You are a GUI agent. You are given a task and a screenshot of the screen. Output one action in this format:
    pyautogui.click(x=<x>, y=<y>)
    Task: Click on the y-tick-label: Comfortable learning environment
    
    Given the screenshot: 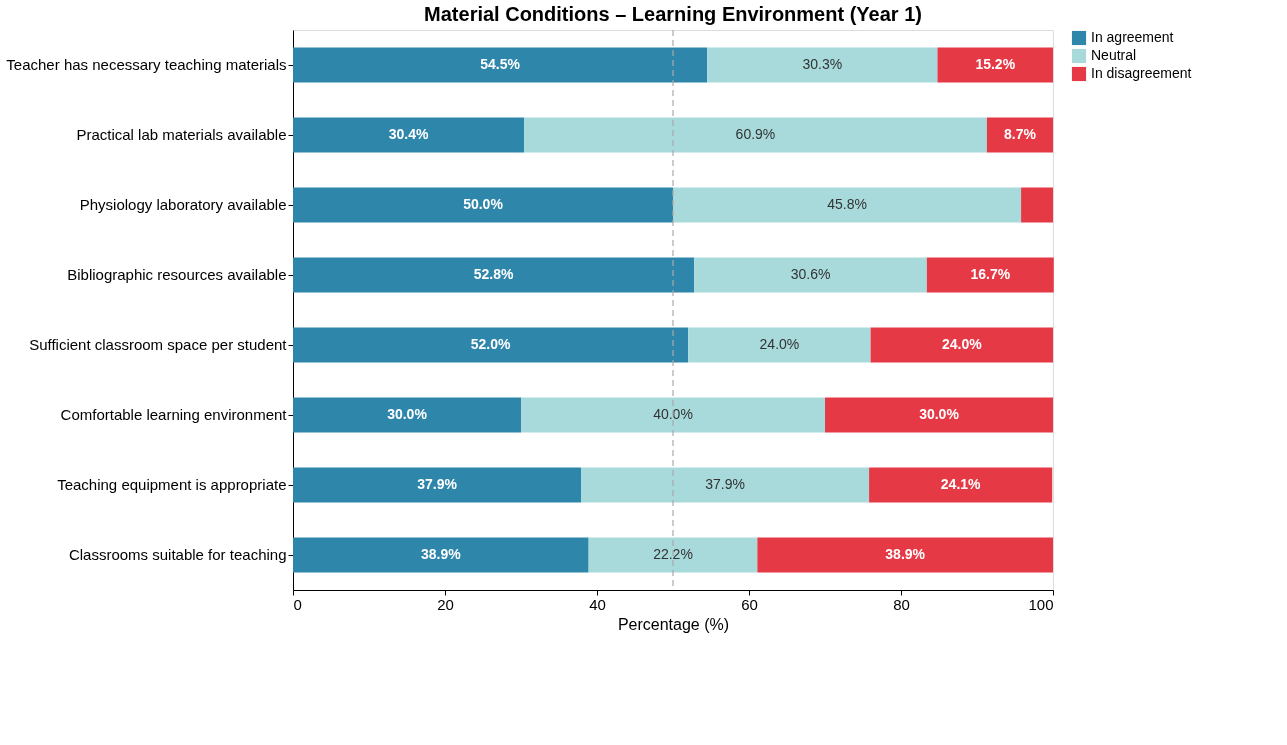 What is the action you would take?
    pyautogui.click(x=174, y=414)
    